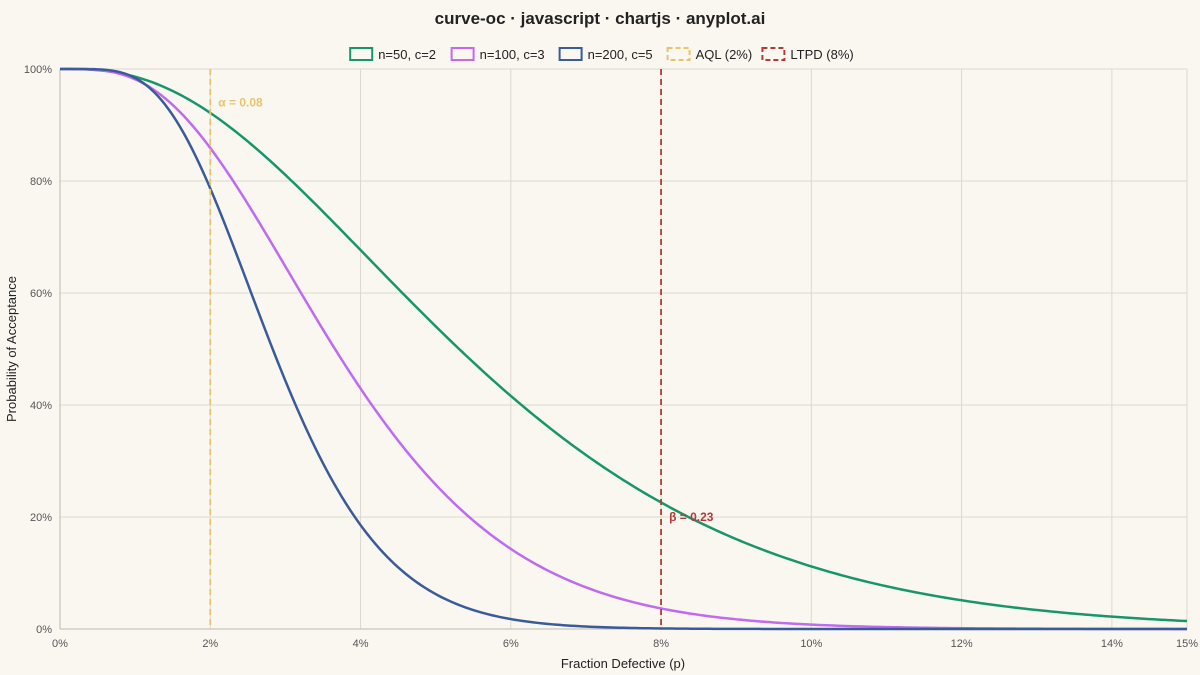  I want to click on legend-item: n=100, c=3, so click(497, 54).